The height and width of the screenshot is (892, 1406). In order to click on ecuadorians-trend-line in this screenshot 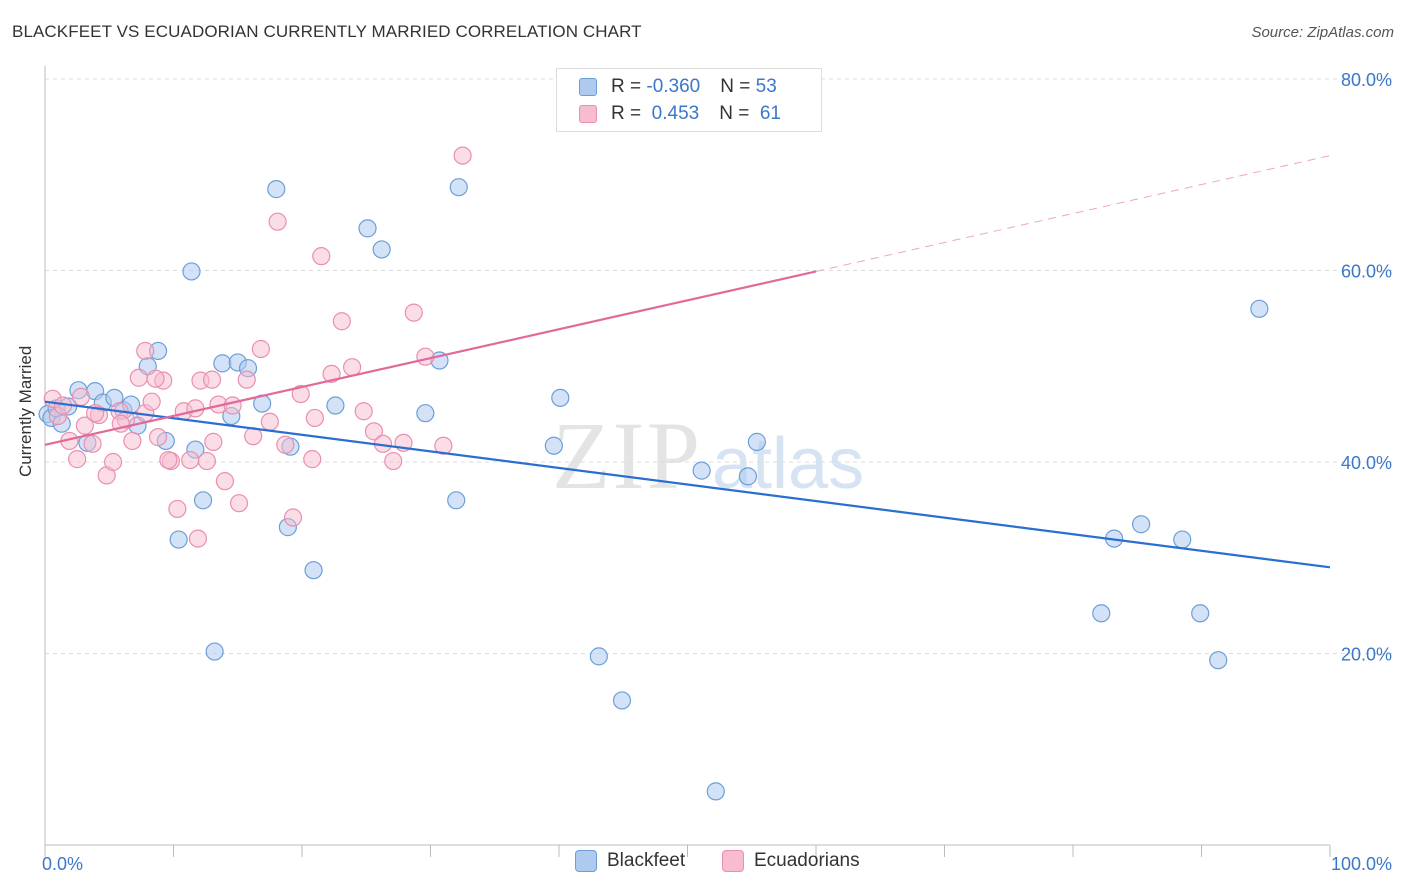, I will do `click(430, 358)`.